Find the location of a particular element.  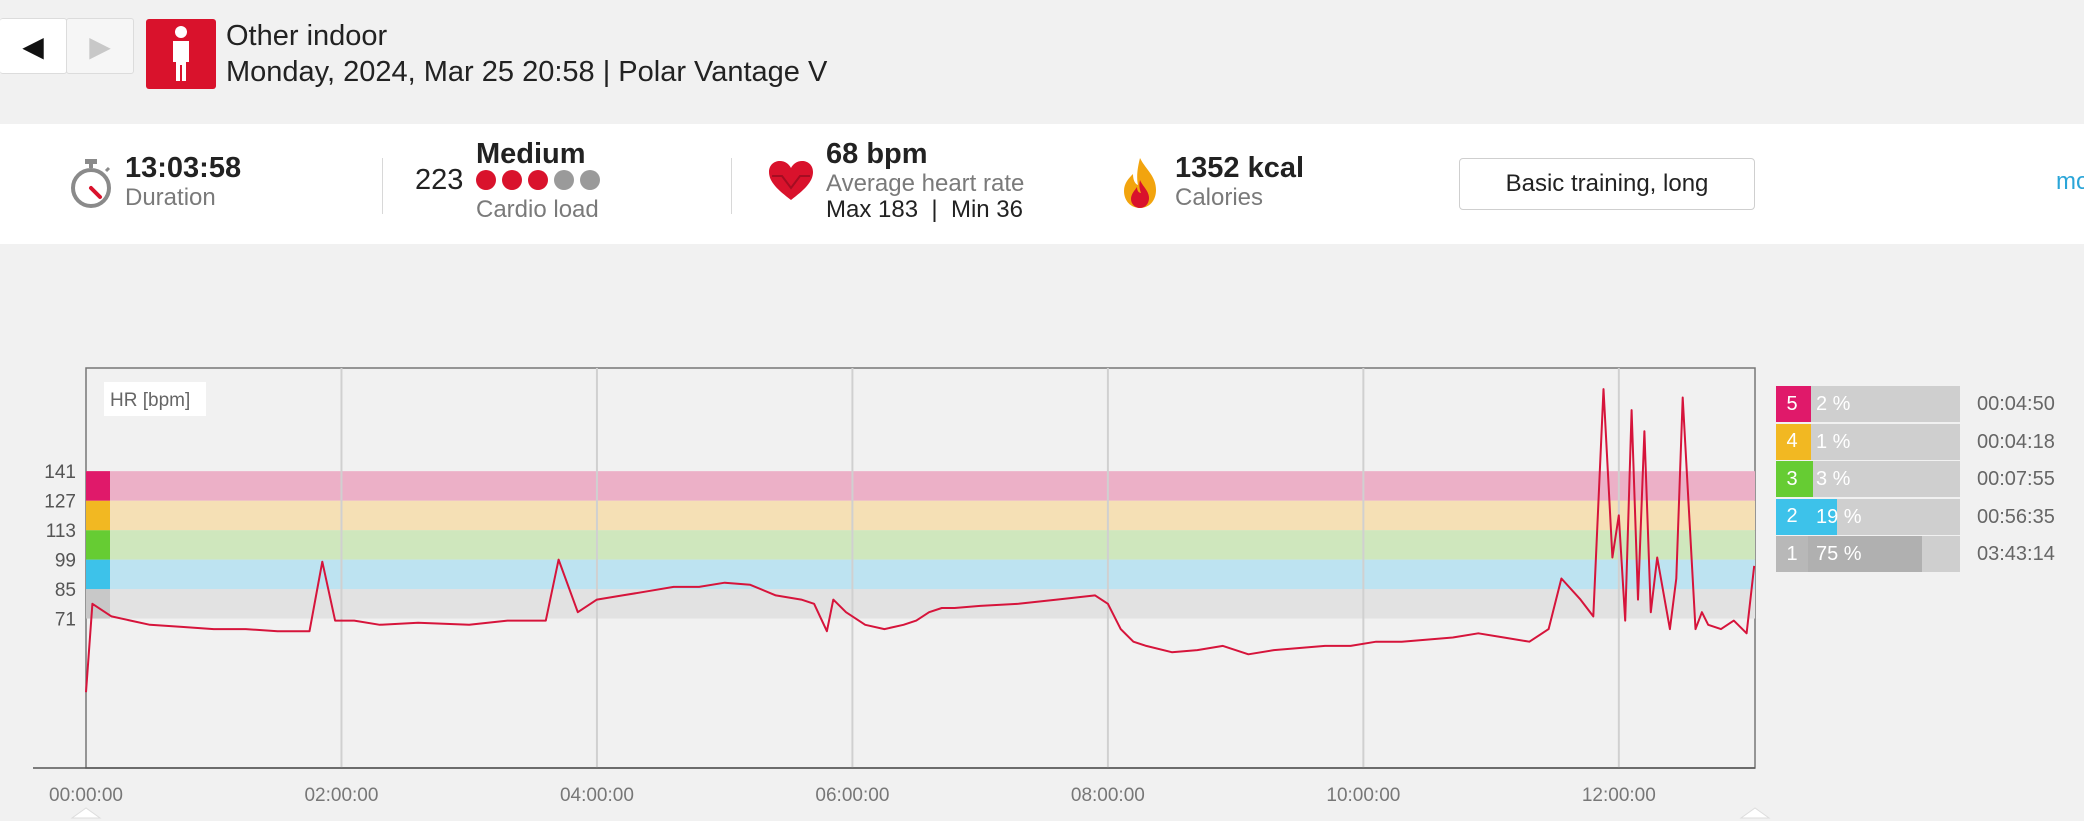

zone-row-1: 1 75 % is located at coordinates (1868, 554).